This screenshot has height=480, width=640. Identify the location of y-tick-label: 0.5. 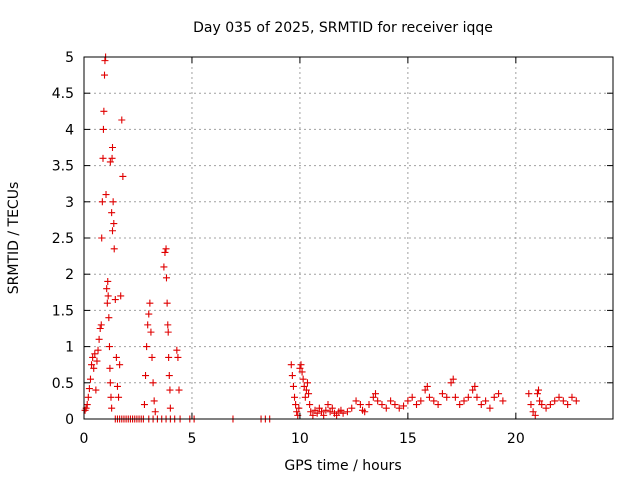
(63, 384).